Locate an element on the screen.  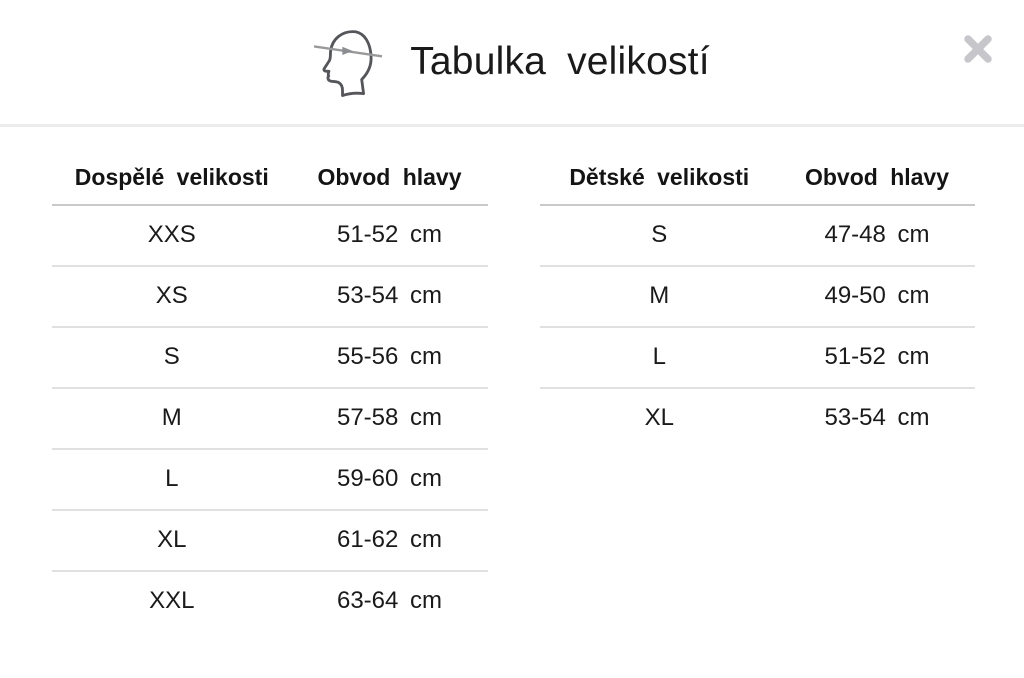
table-row: XL 61-62 cm is located at coordinates (270, 541).